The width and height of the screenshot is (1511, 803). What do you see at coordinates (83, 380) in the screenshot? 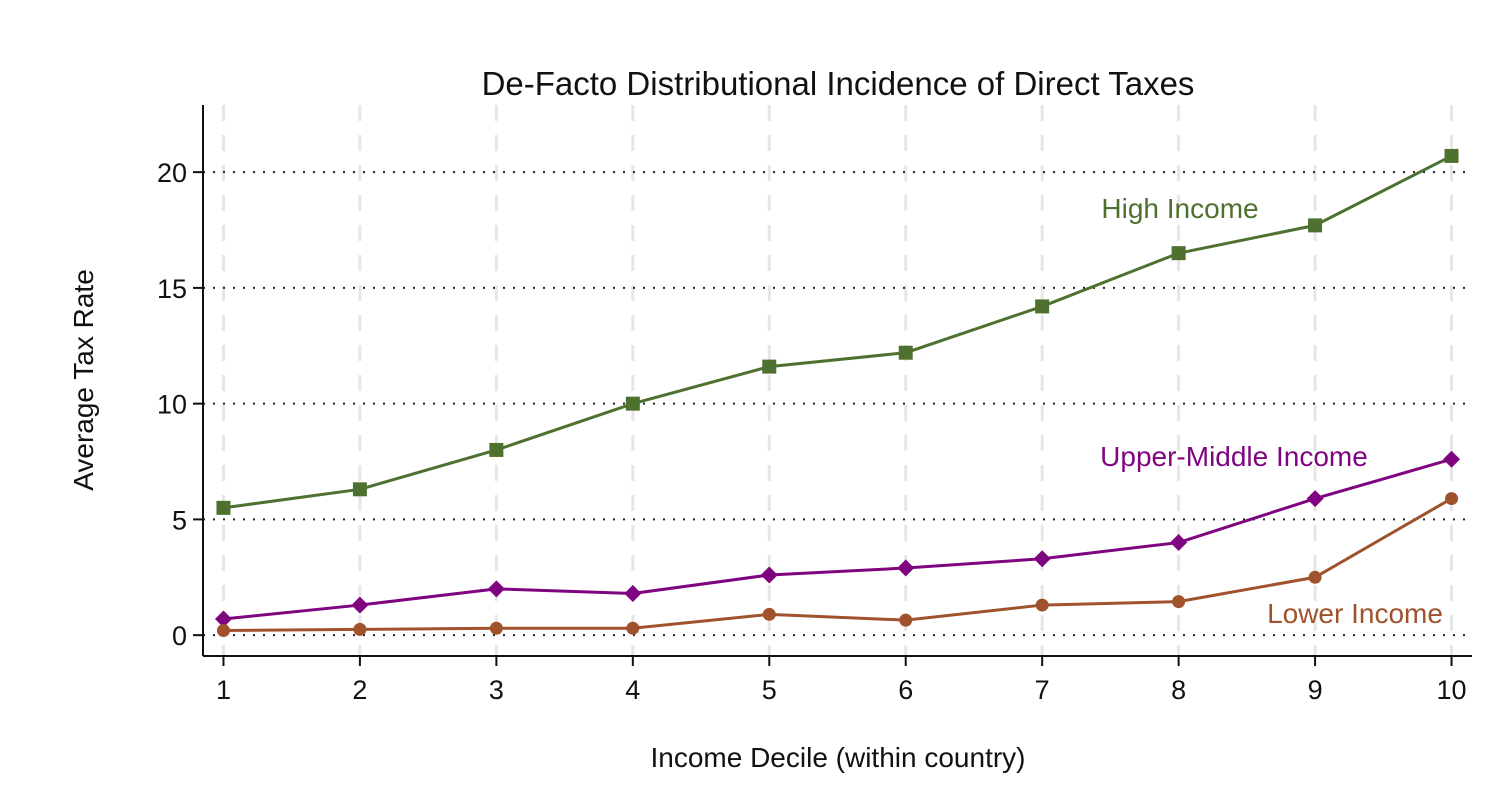
I see `y-axis-label: Average Tax Rate` at bounding box center [83, 380].